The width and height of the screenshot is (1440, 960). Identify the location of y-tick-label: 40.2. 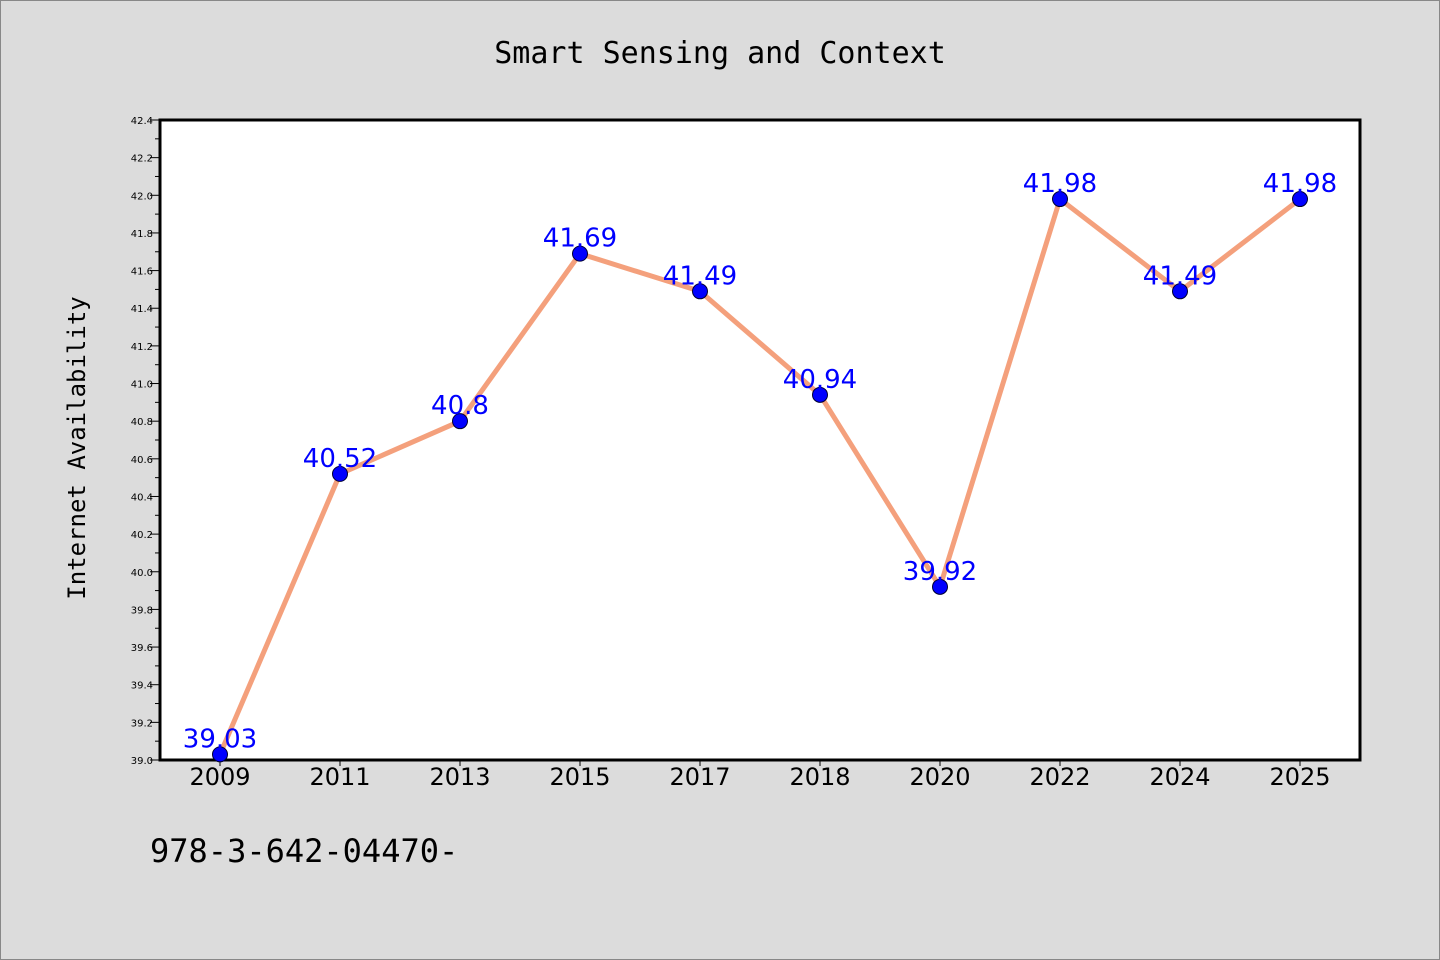
(142, 535).